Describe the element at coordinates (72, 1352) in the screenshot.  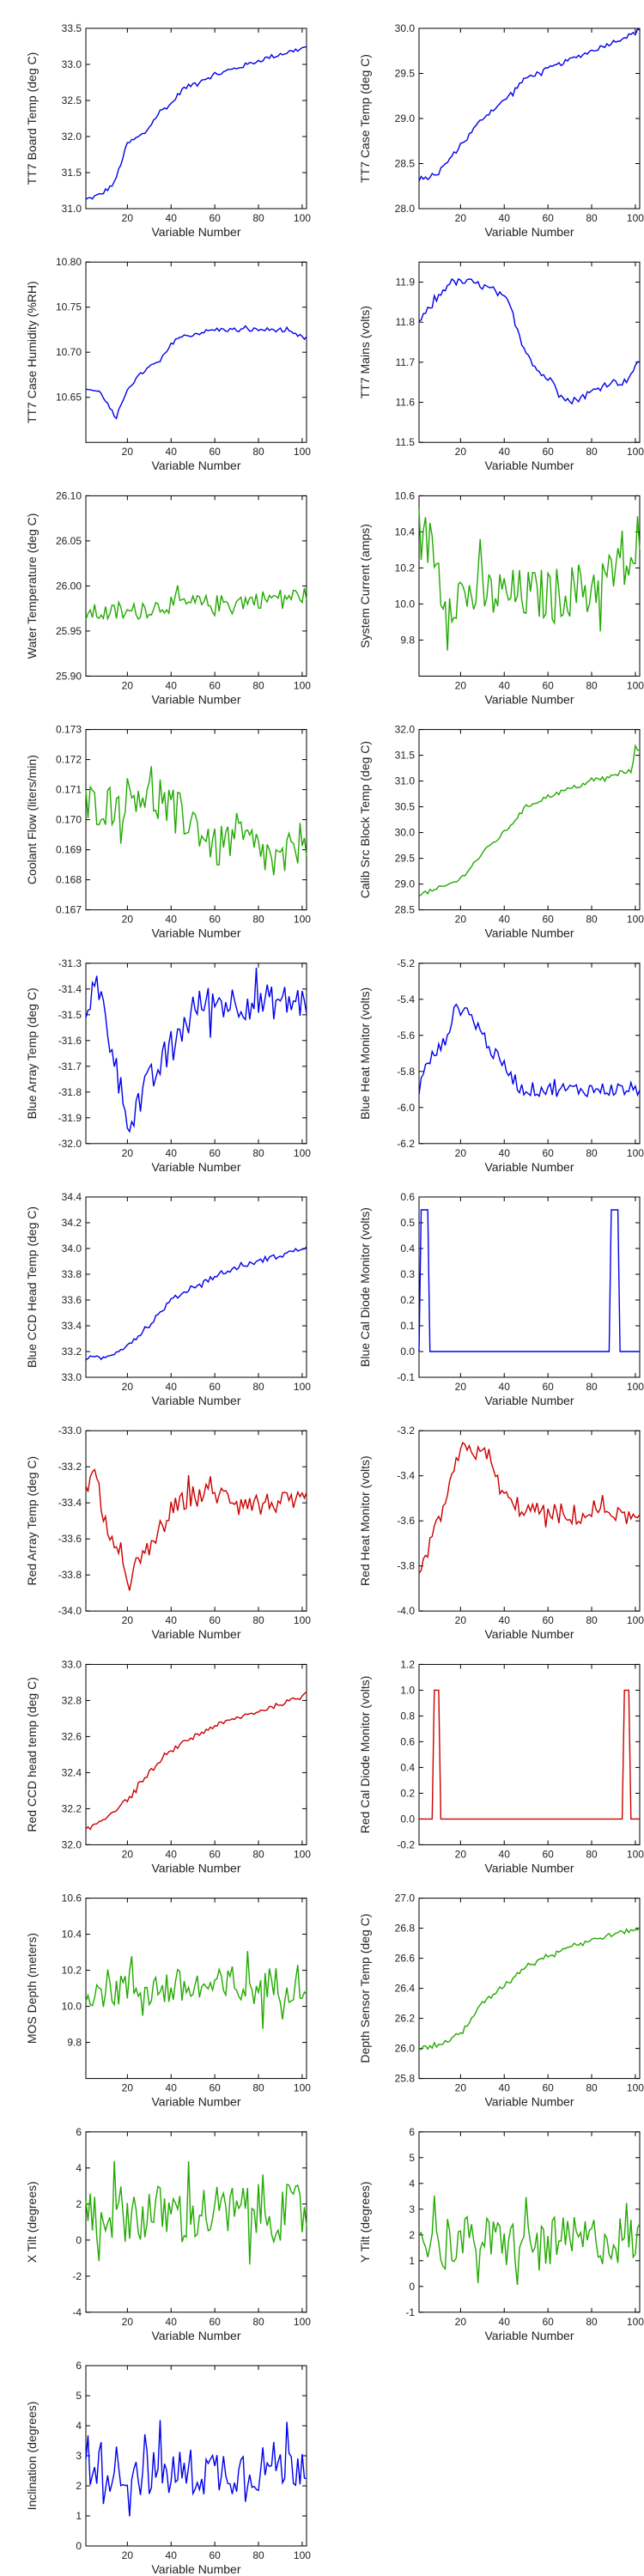
I see `y-tick-label: 33.2` at that location.